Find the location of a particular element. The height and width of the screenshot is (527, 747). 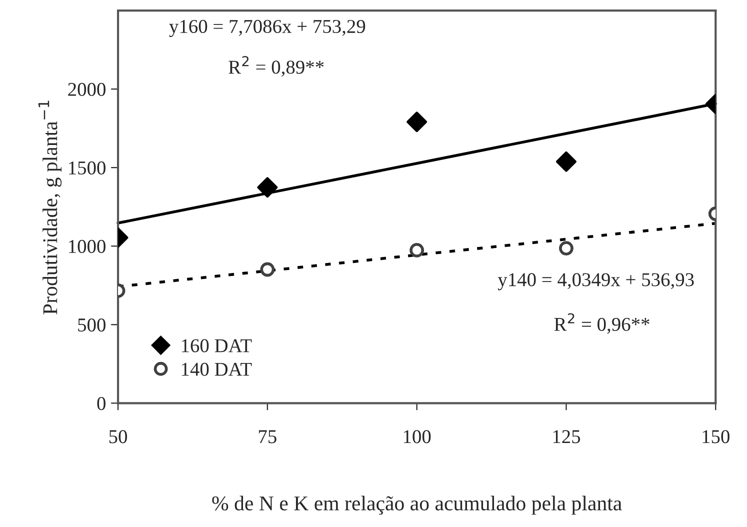

y-tick-label: 1000 is located at coordinates (87, 247).